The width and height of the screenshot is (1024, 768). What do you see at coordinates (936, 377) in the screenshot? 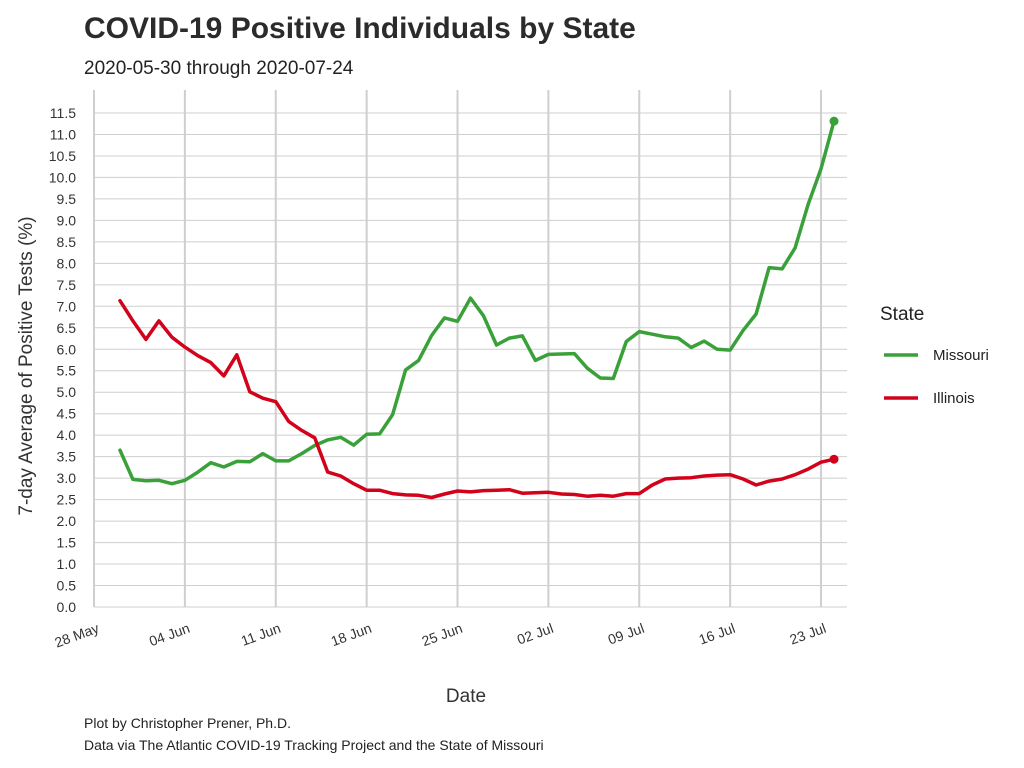
I see `legend-entries: Missouri Illinois` at bounding box center [936, 377].